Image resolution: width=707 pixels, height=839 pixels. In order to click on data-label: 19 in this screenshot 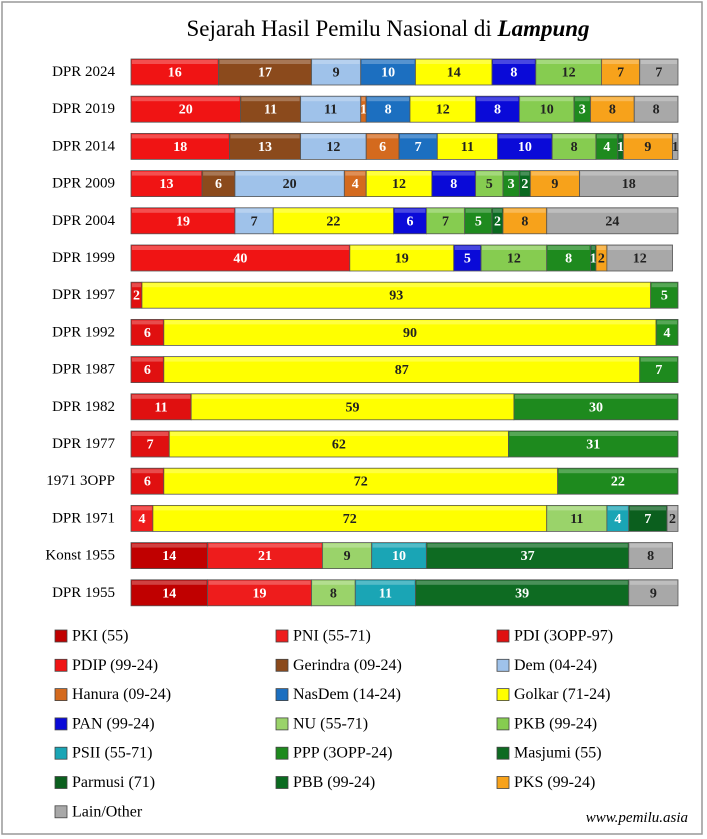, I will do `click(402, 259)`.